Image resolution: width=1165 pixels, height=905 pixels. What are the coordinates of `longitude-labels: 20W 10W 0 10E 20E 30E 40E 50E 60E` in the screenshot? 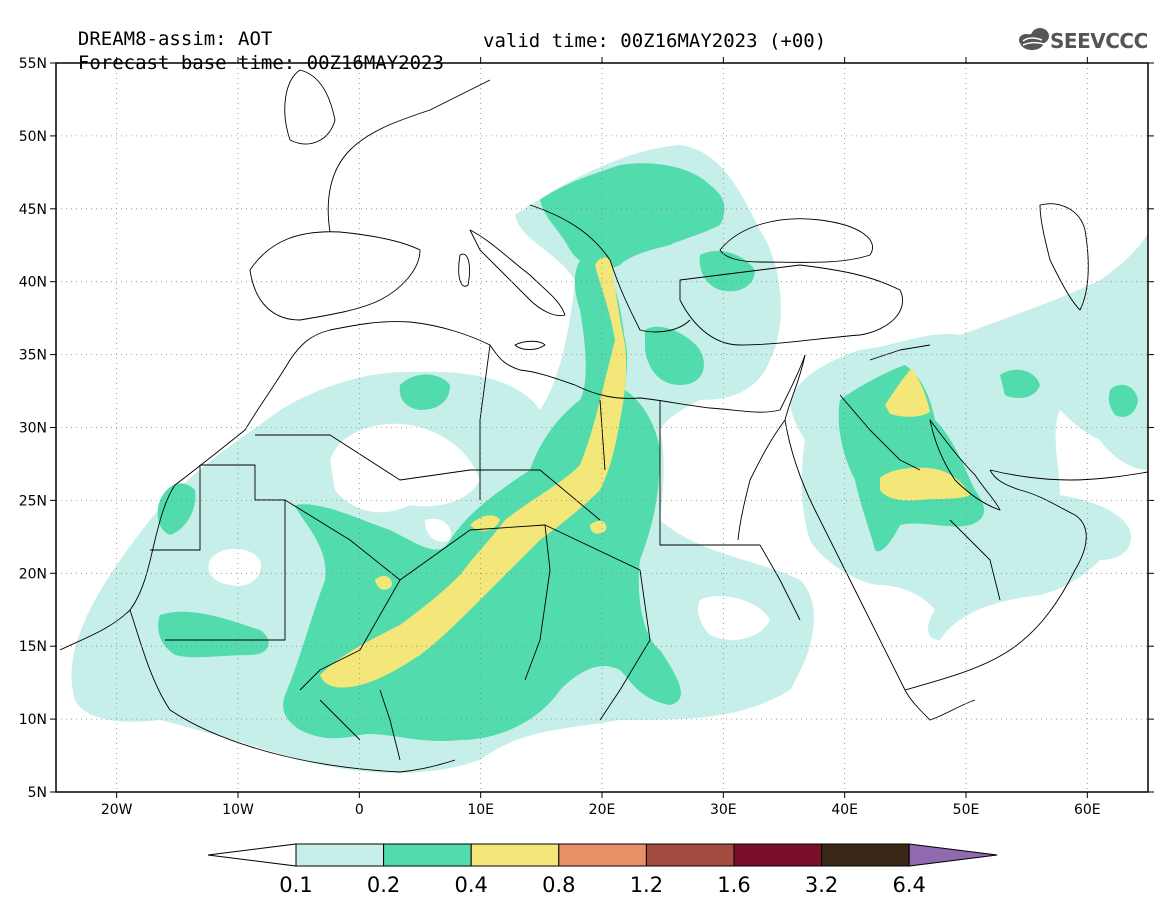 It's located at (601, 810).